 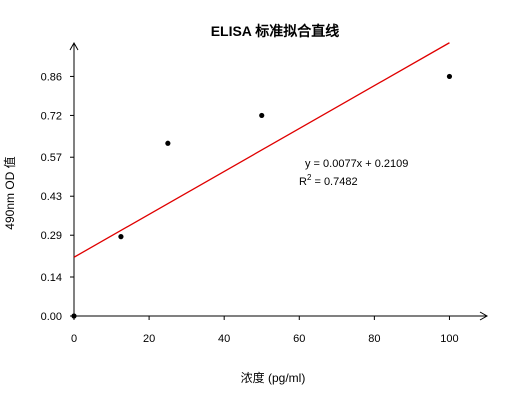 I want to click on x-tick-label: 60, so click(x=299, y=339).